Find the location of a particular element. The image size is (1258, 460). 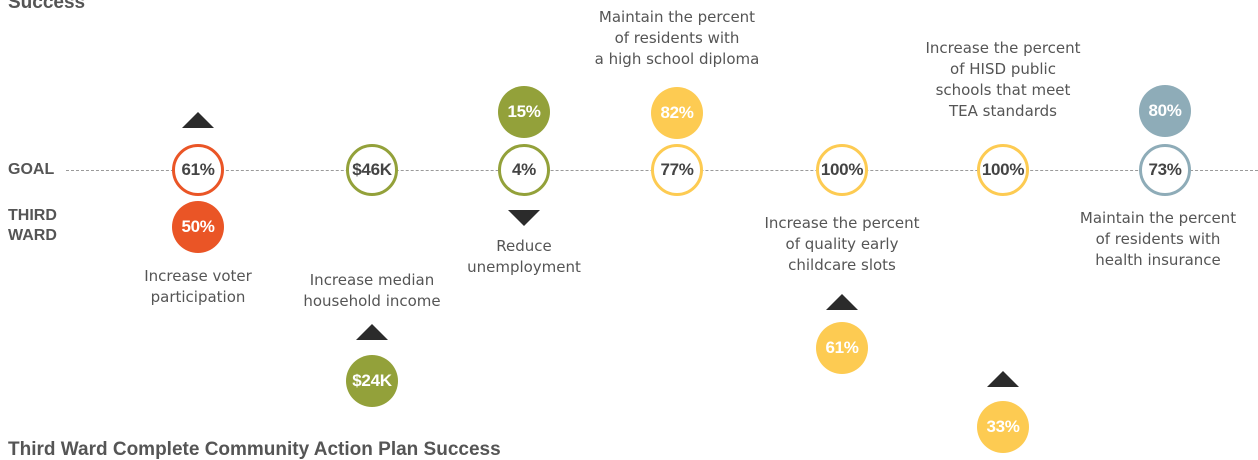

diploma-caption-line2: of residents with is located at coordinates (677, 38).